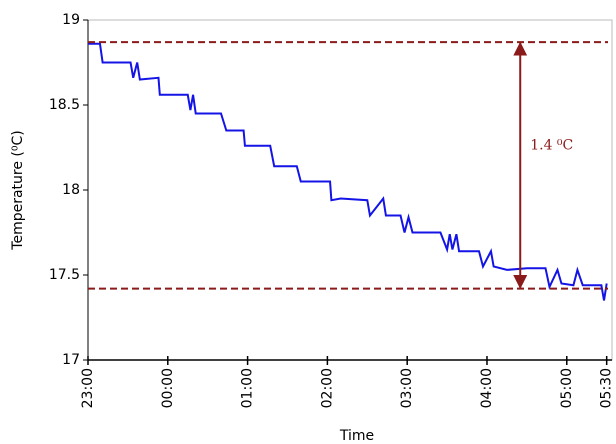 The height and width of the screenshot is (444, 616). Describe the element at coordinates (551, 145) in the screenshot. I see `annotation: 1.4 ⁰C` at that location.